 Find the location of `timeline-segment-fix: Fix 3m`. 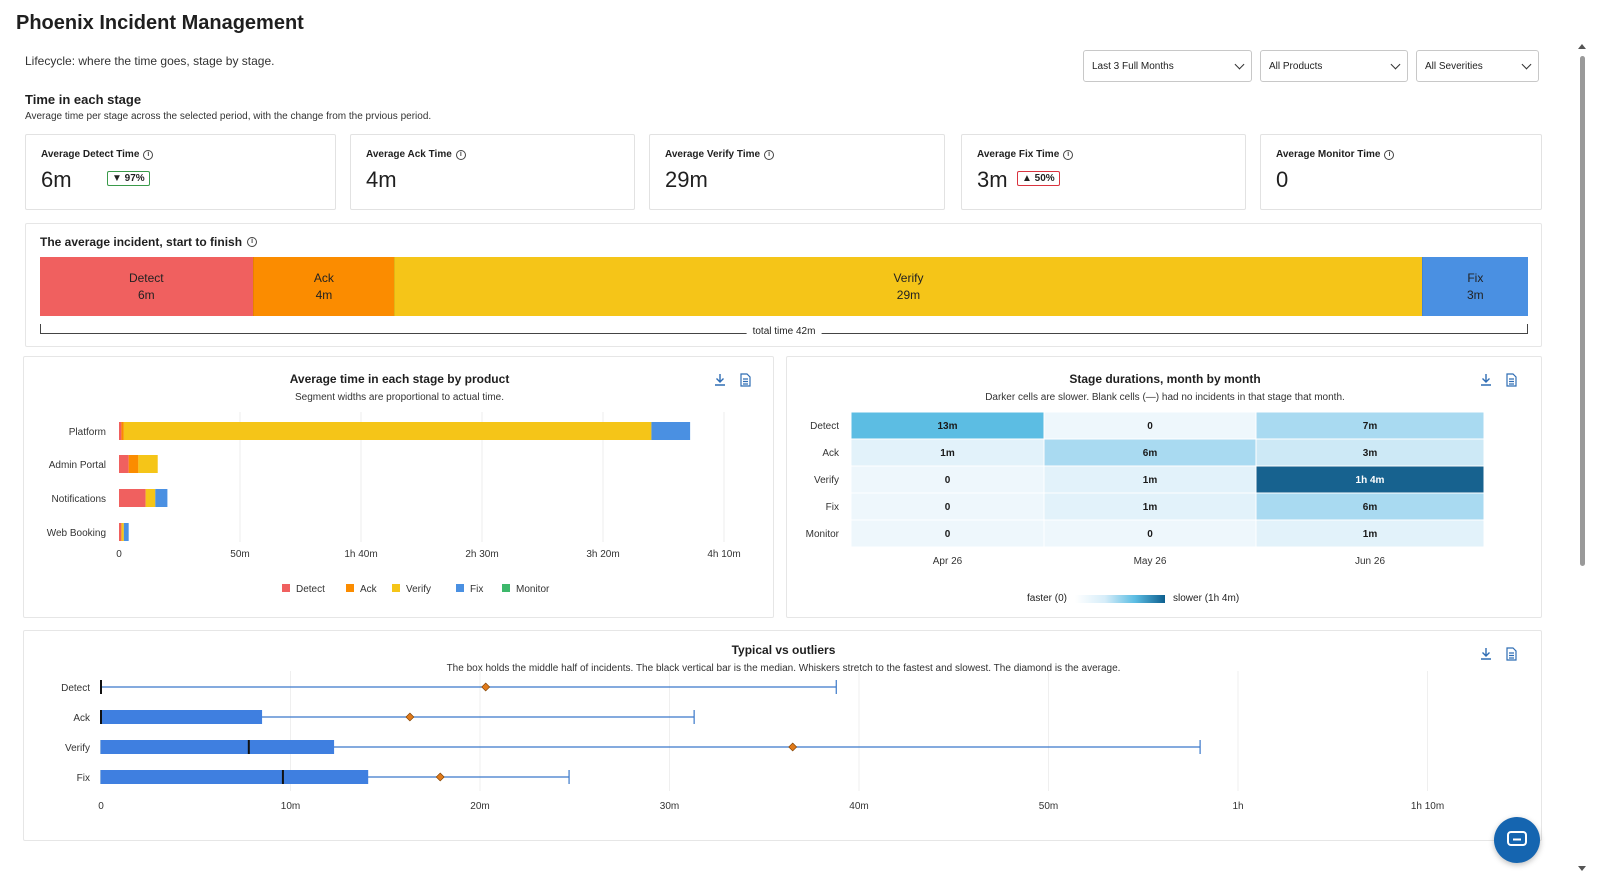

timeline-segment-fix: Fix 3m is located at coordinates (1474, 286).